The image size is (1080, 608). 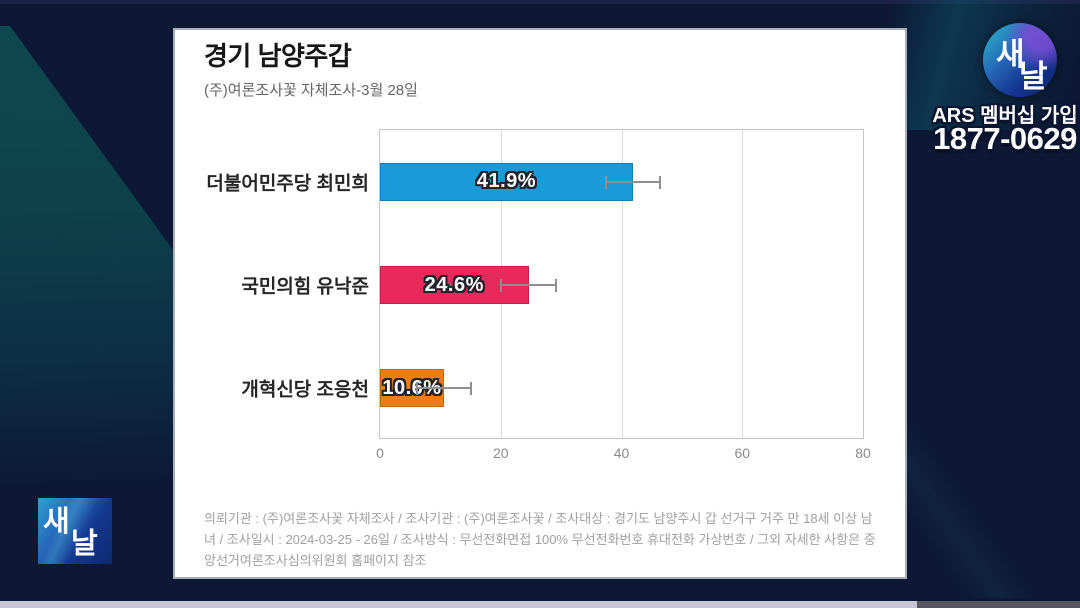 What do you see at coordinates (380, 453) in the screenshot?
I see `x-tick-label: 0` at bounding box center [380, 453].